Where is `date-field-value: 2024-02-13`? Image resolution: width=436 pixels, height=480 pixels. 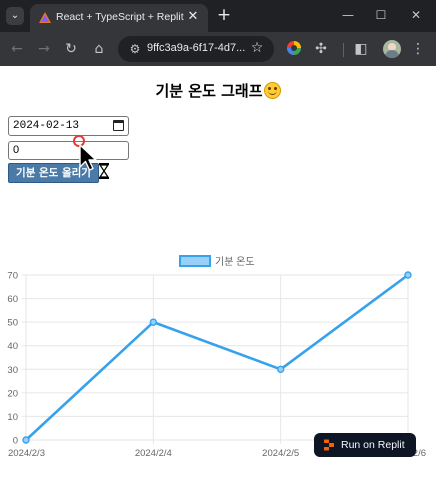 date-field-value: 2024-02-13 is located at coordinates (46, 126).